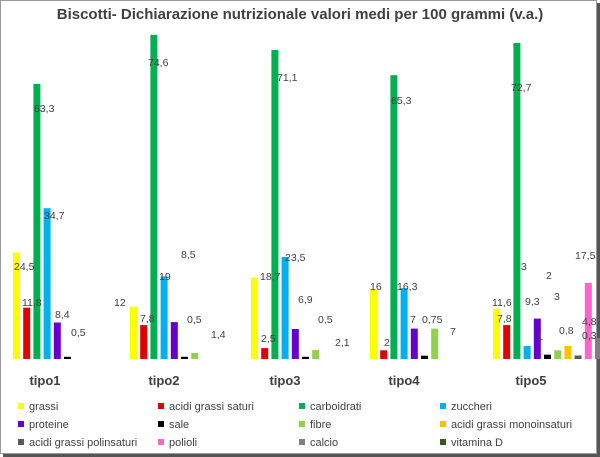 Image resolution: width=600 pixels, height=457 pixels. Describe the element at coordinates (521, 88) in the screenshot. I see `data-label-carboidrati-tipo5: 72,7` at that location.